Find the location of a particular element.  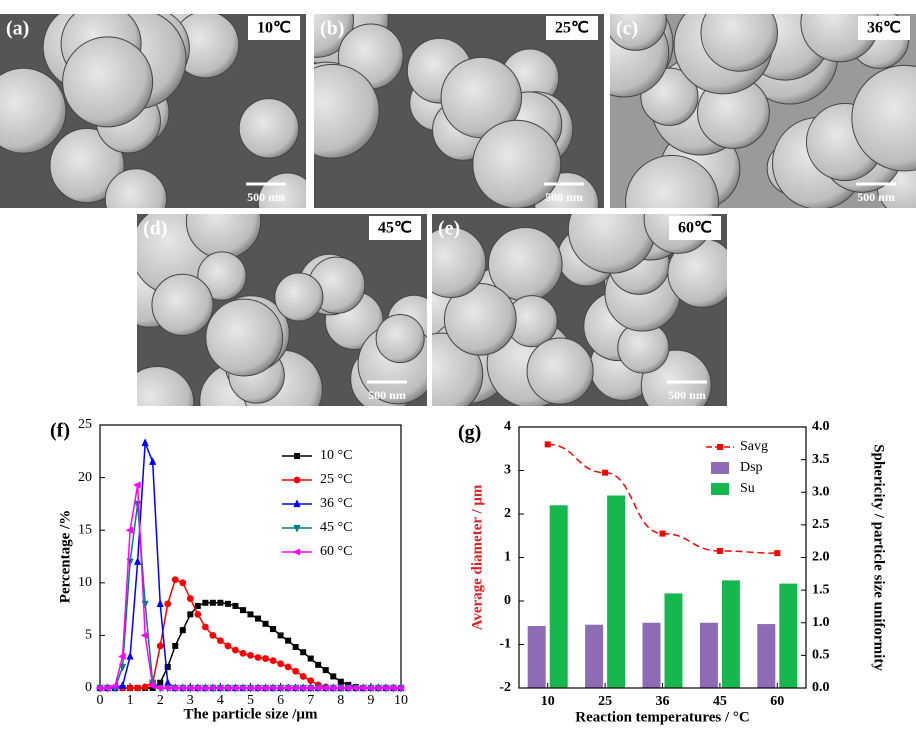

y2-tick-label: 1.0 is located at coordinates (821, 622).